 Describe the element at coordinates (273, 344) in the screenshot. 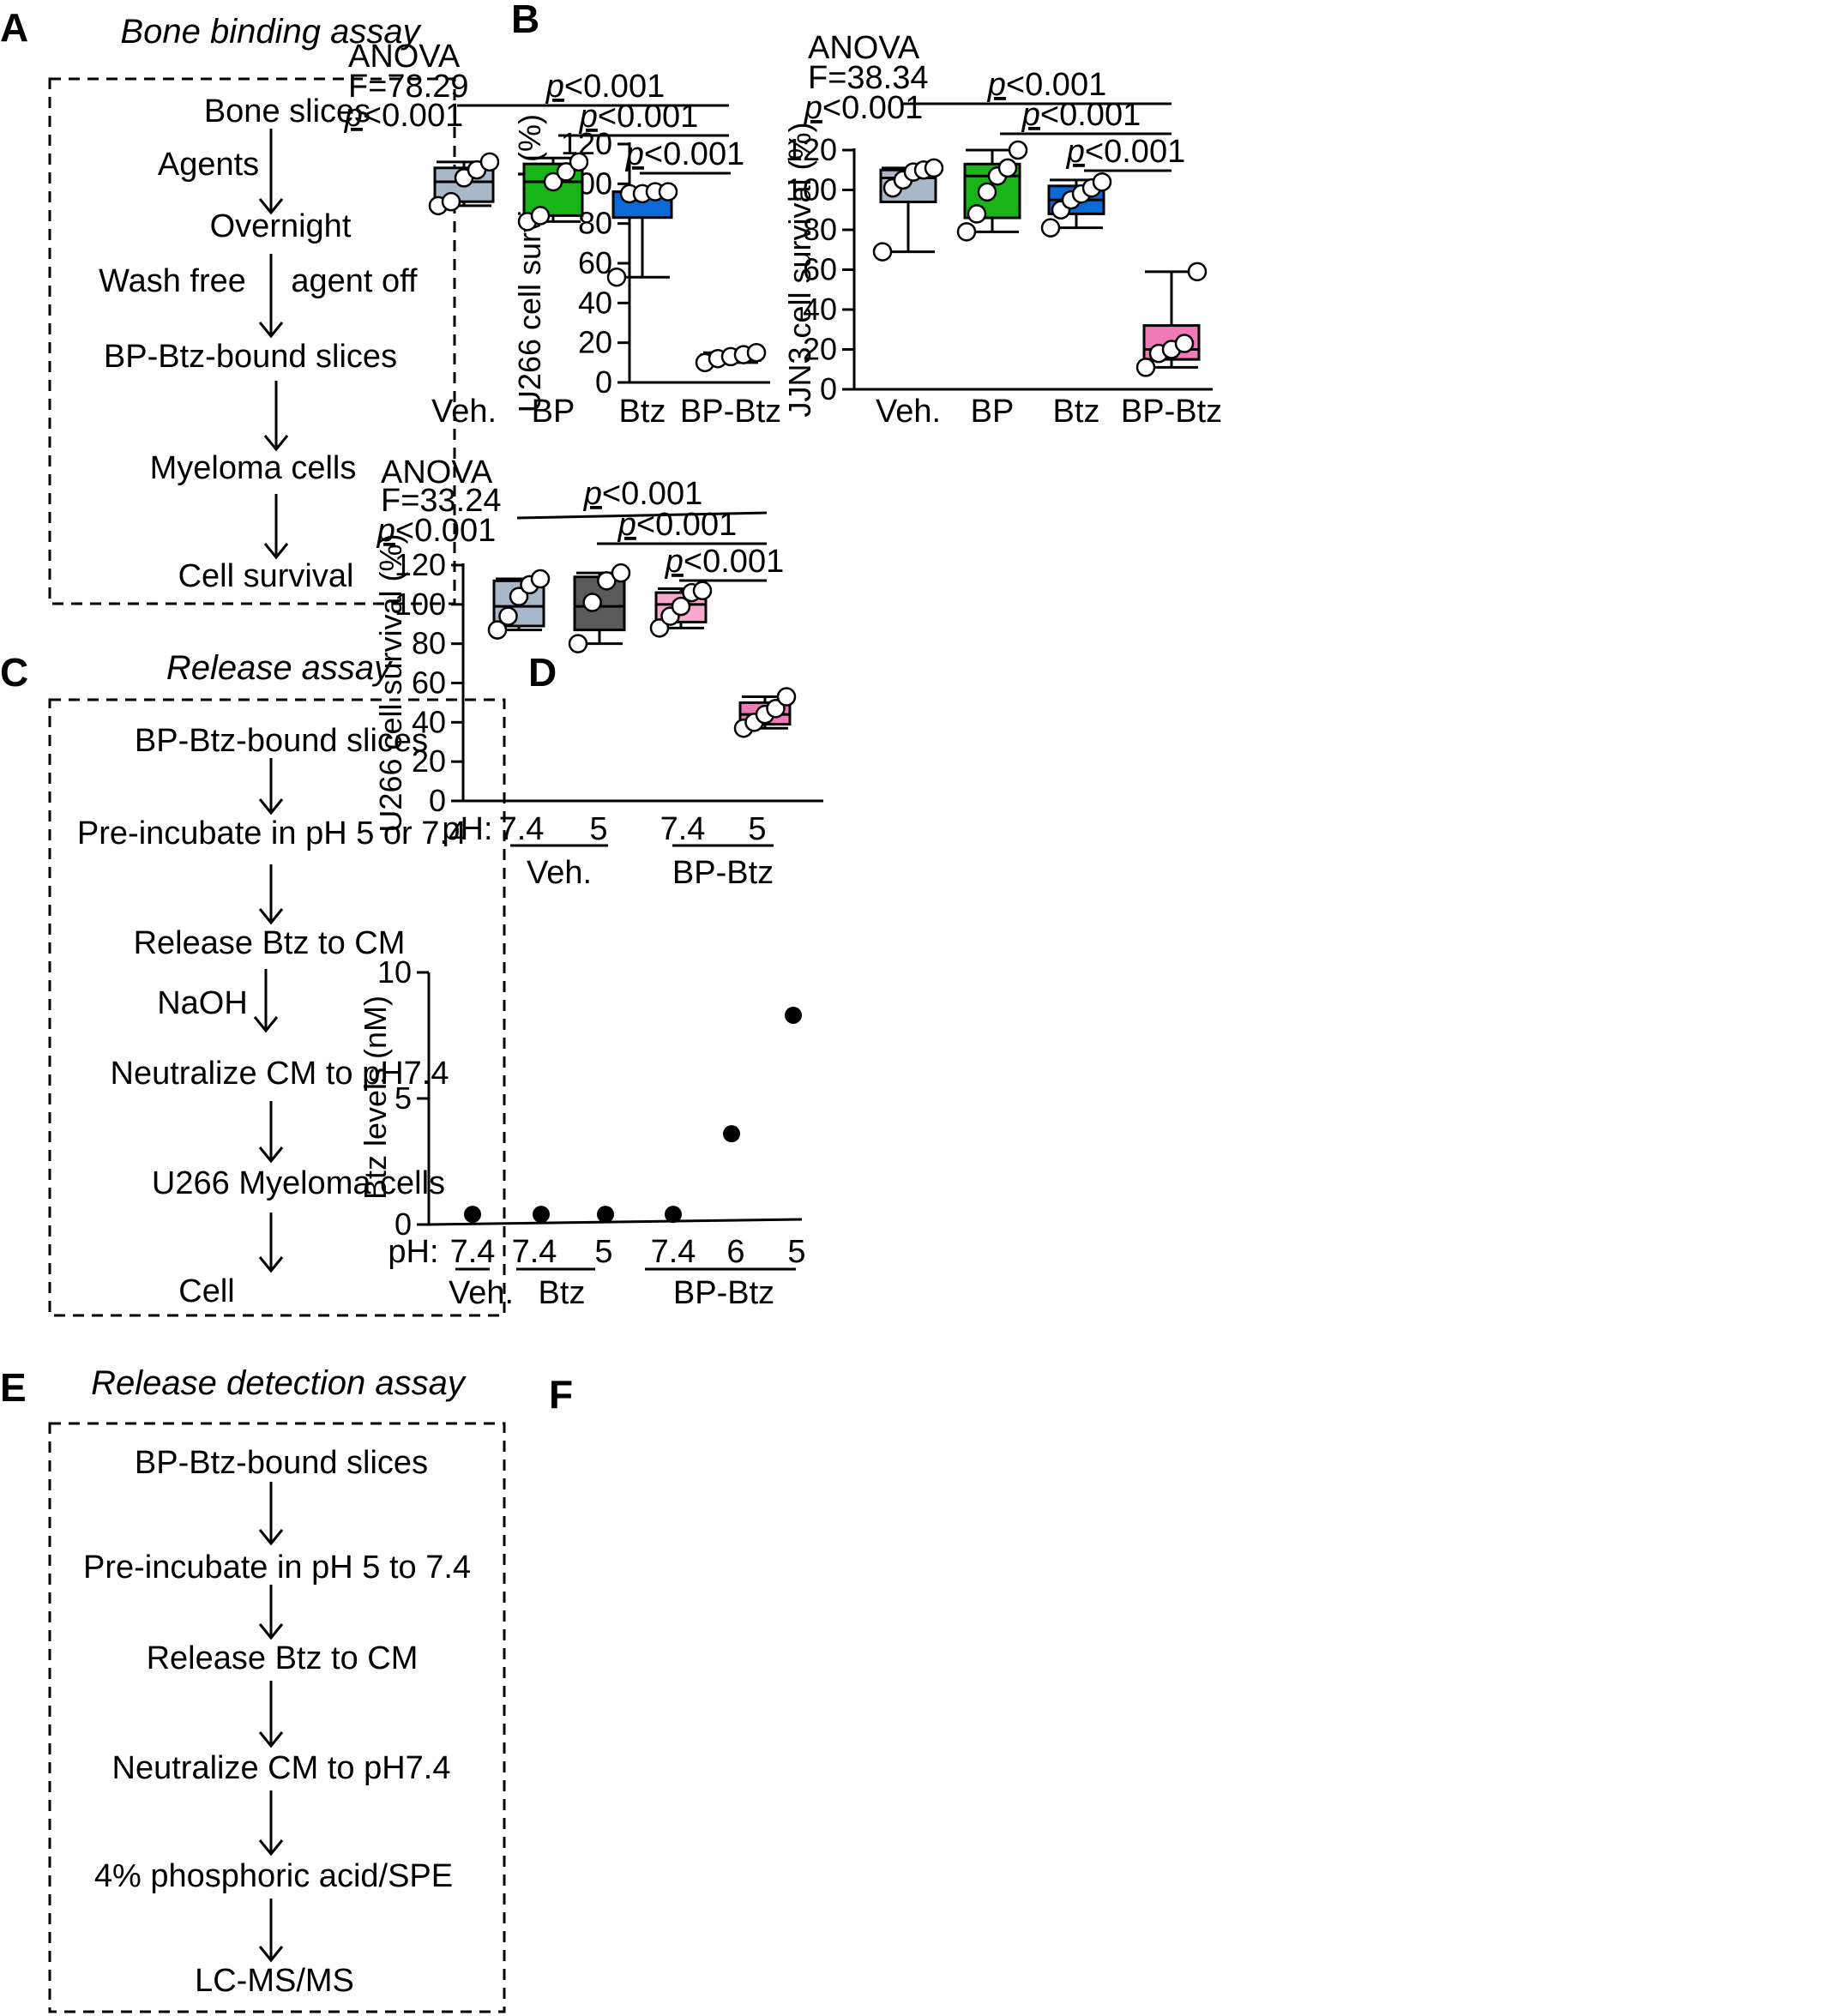

I see `panel-a-arrows` at that location.